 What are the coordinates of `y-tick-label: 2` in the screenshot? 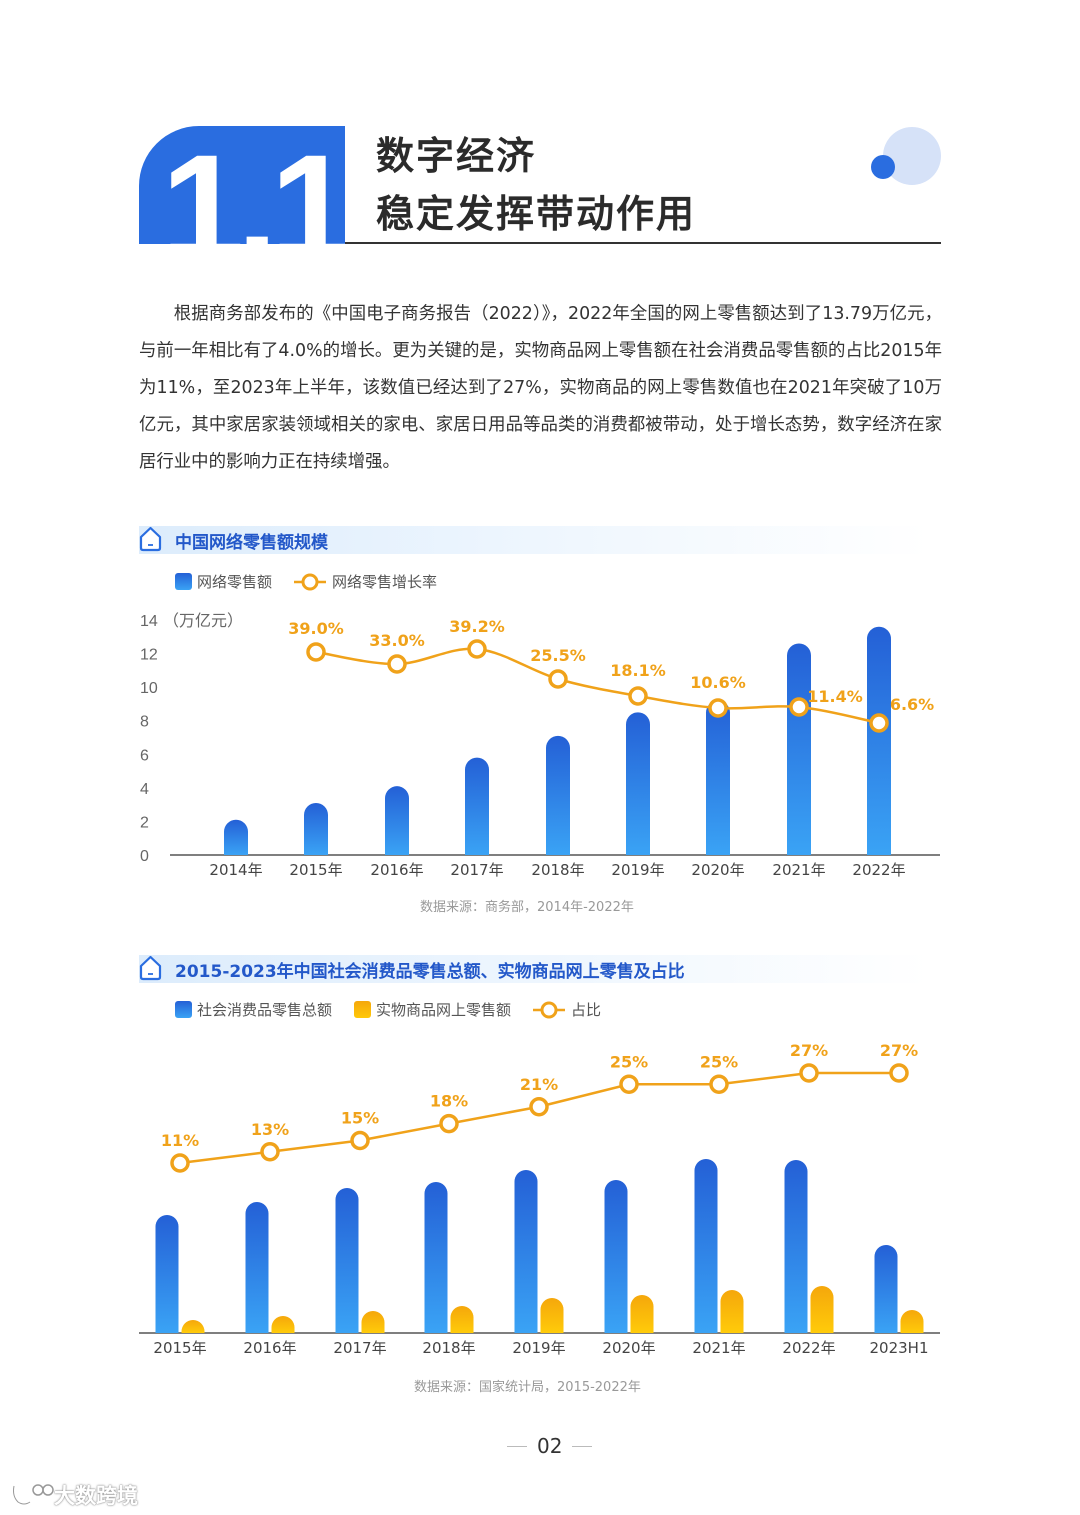 It's located at (144, 822).